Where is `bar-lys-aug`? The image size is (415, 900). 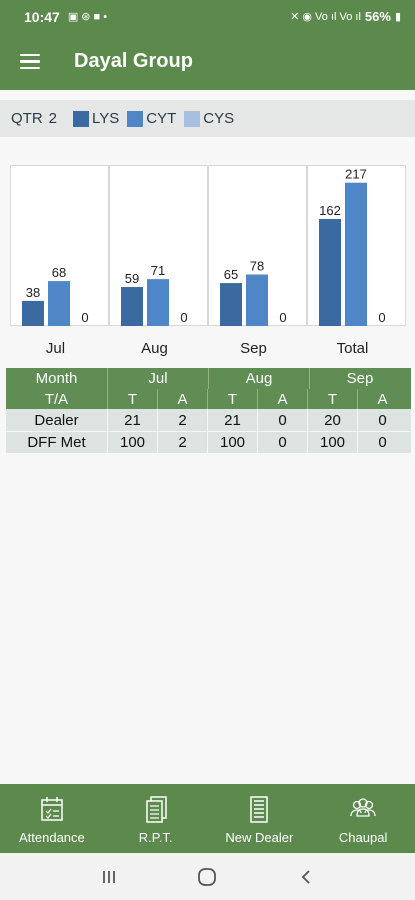
bar-lys-aug is located at coordinates (132, 306).